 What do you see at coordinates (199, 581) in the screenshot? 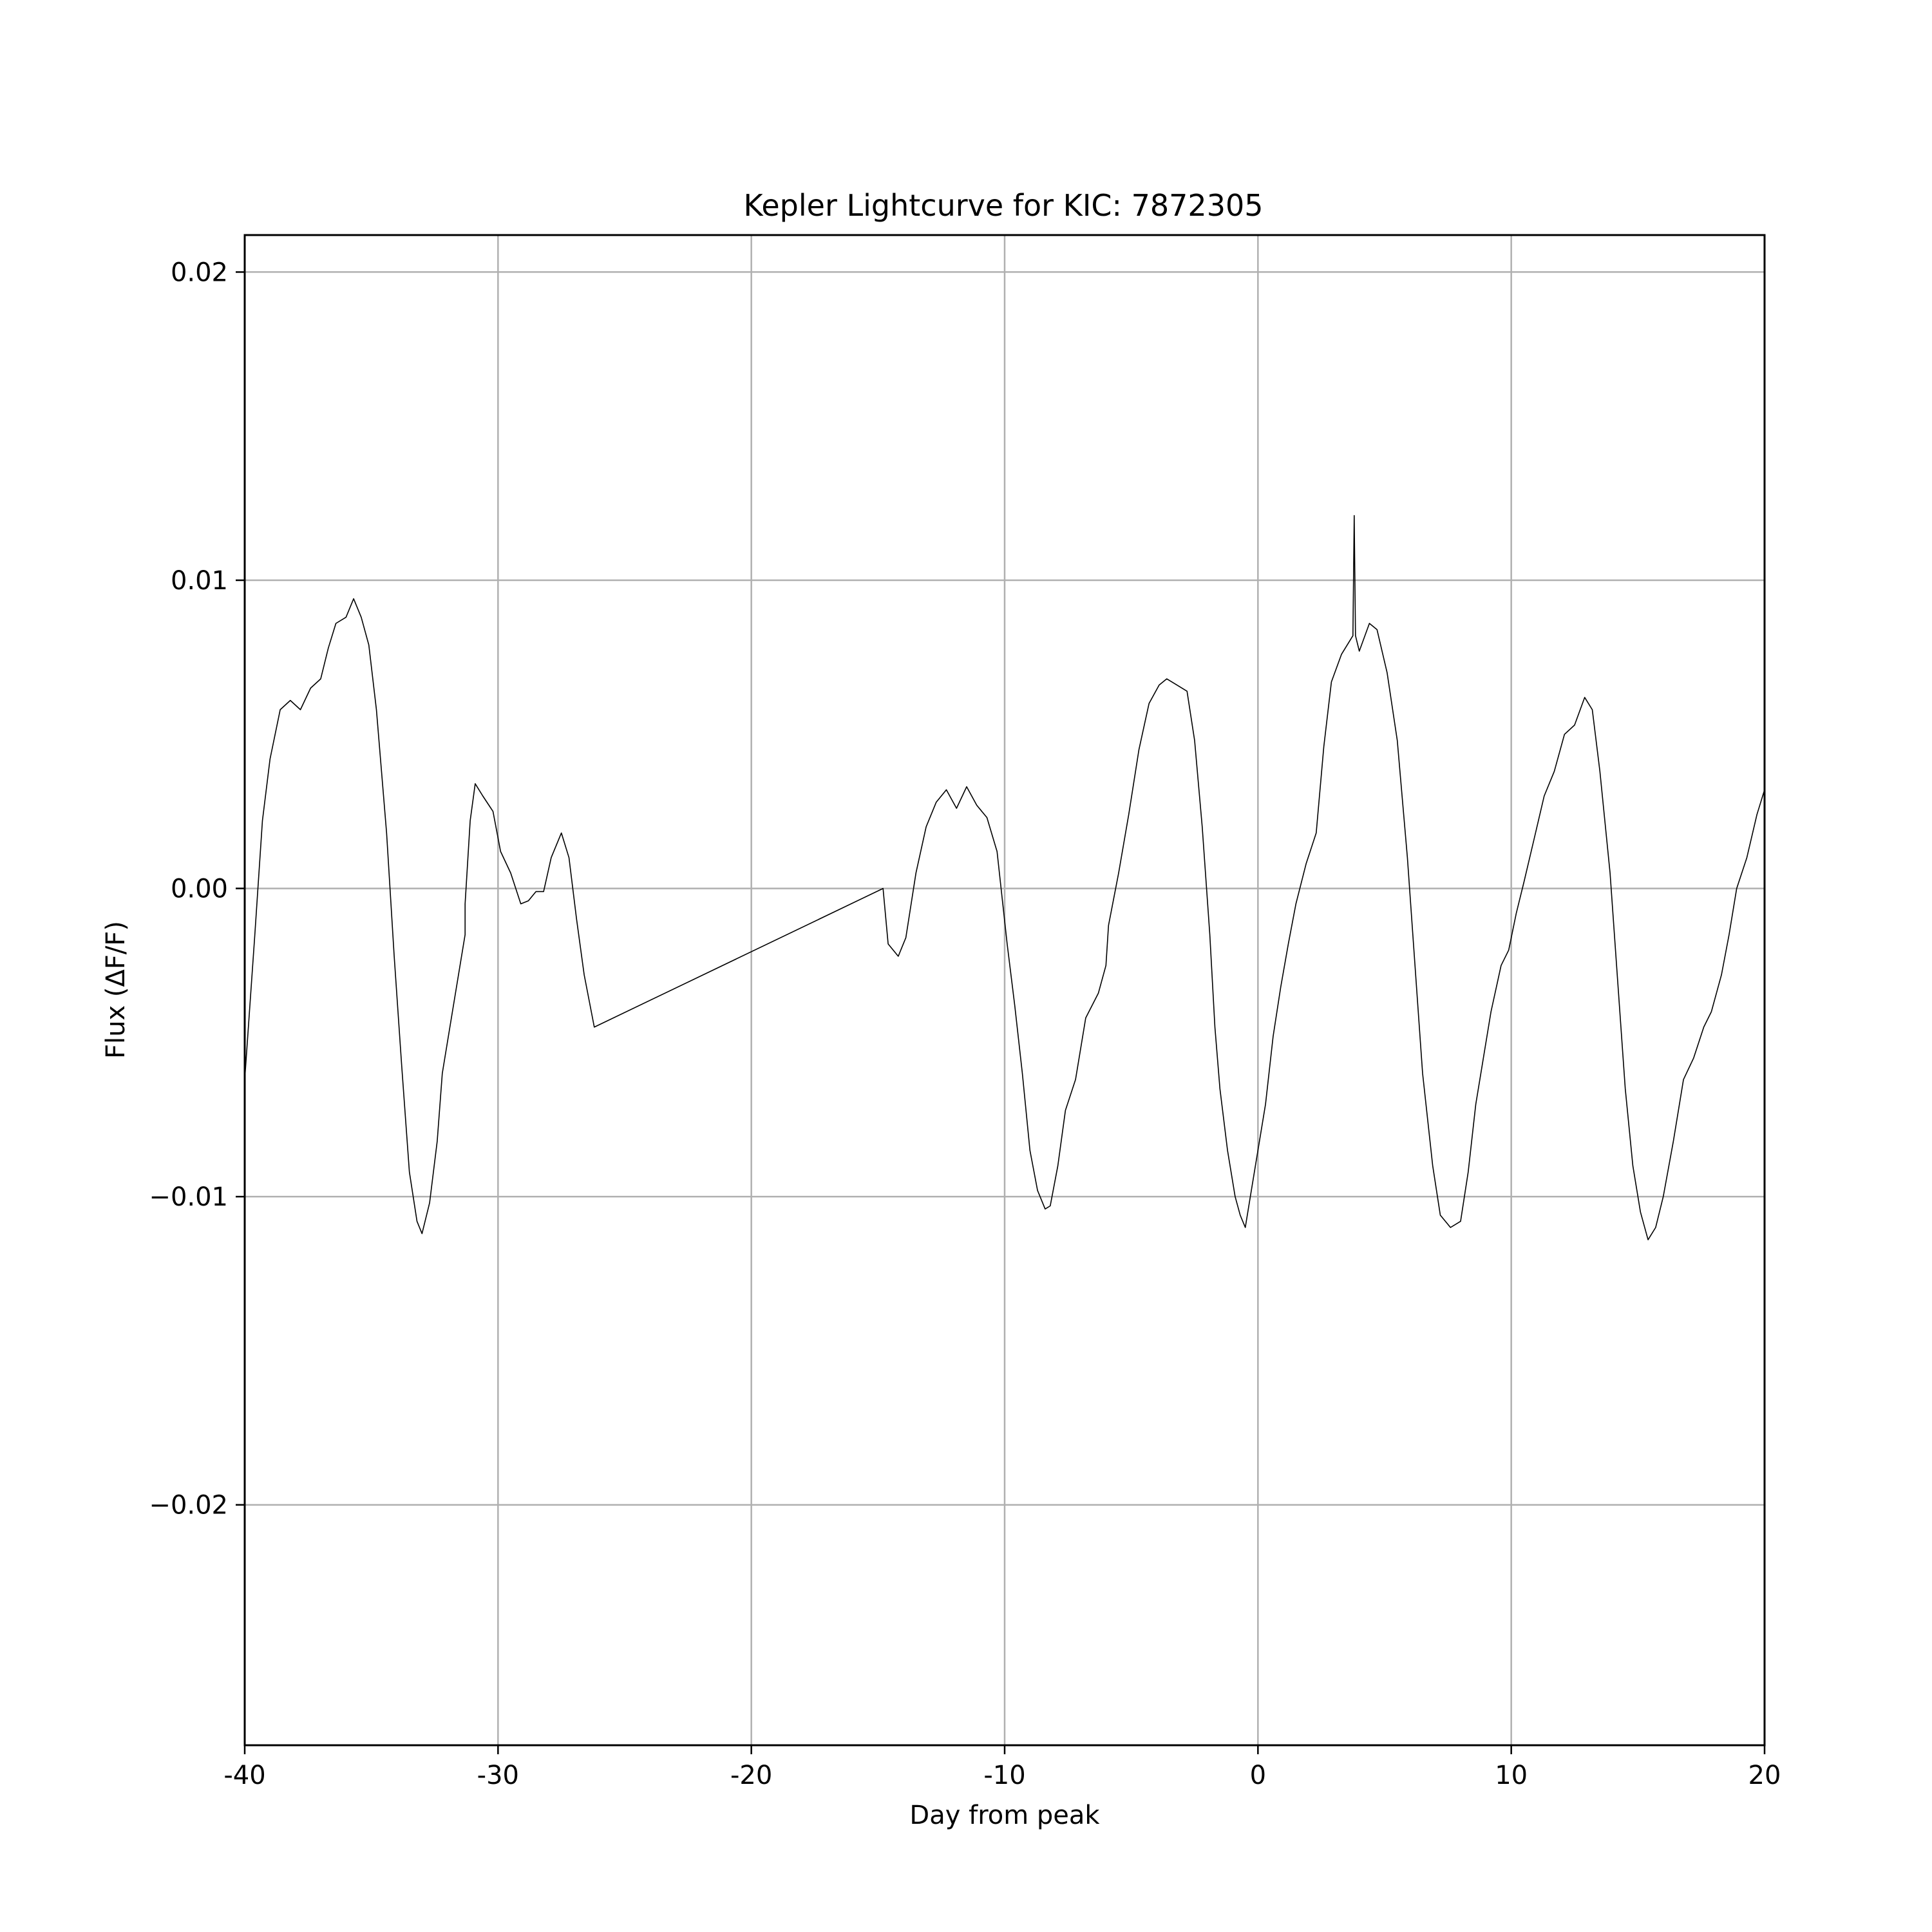
I see `y-tick-label: 0.01` at bounding box center [199, 581].